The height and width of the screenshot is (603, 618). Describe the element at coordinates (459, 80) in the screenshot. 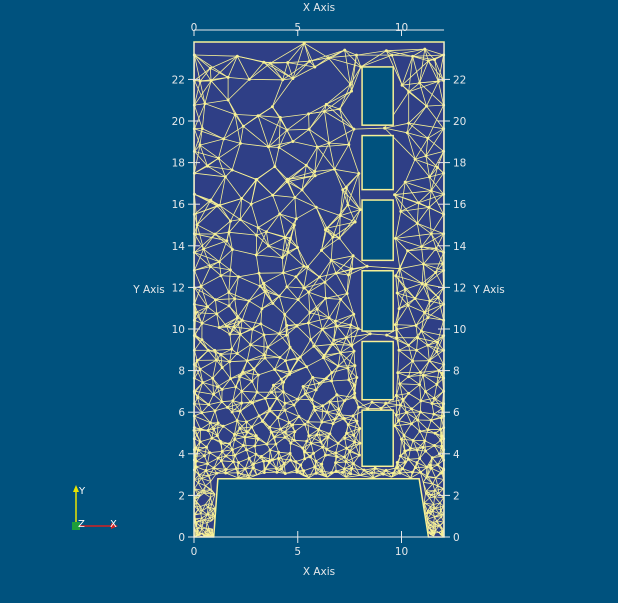

I see `y-tick-label-right: 22` at that location.